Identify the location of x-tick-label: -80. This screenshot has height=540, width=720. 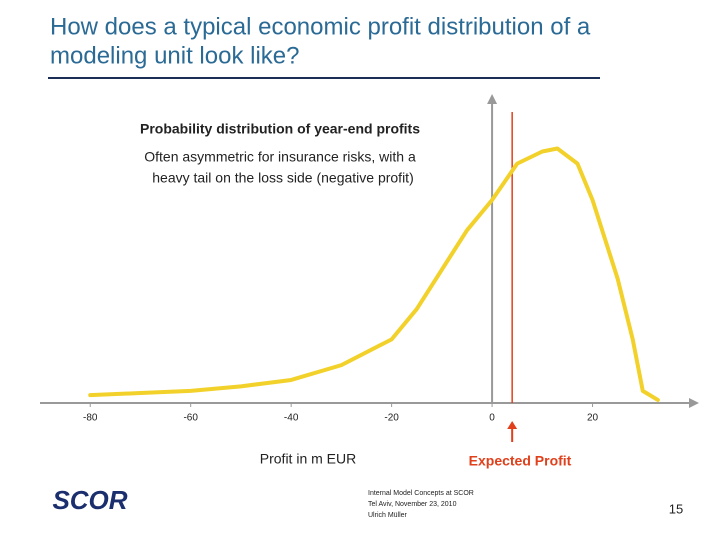
(90, 418).